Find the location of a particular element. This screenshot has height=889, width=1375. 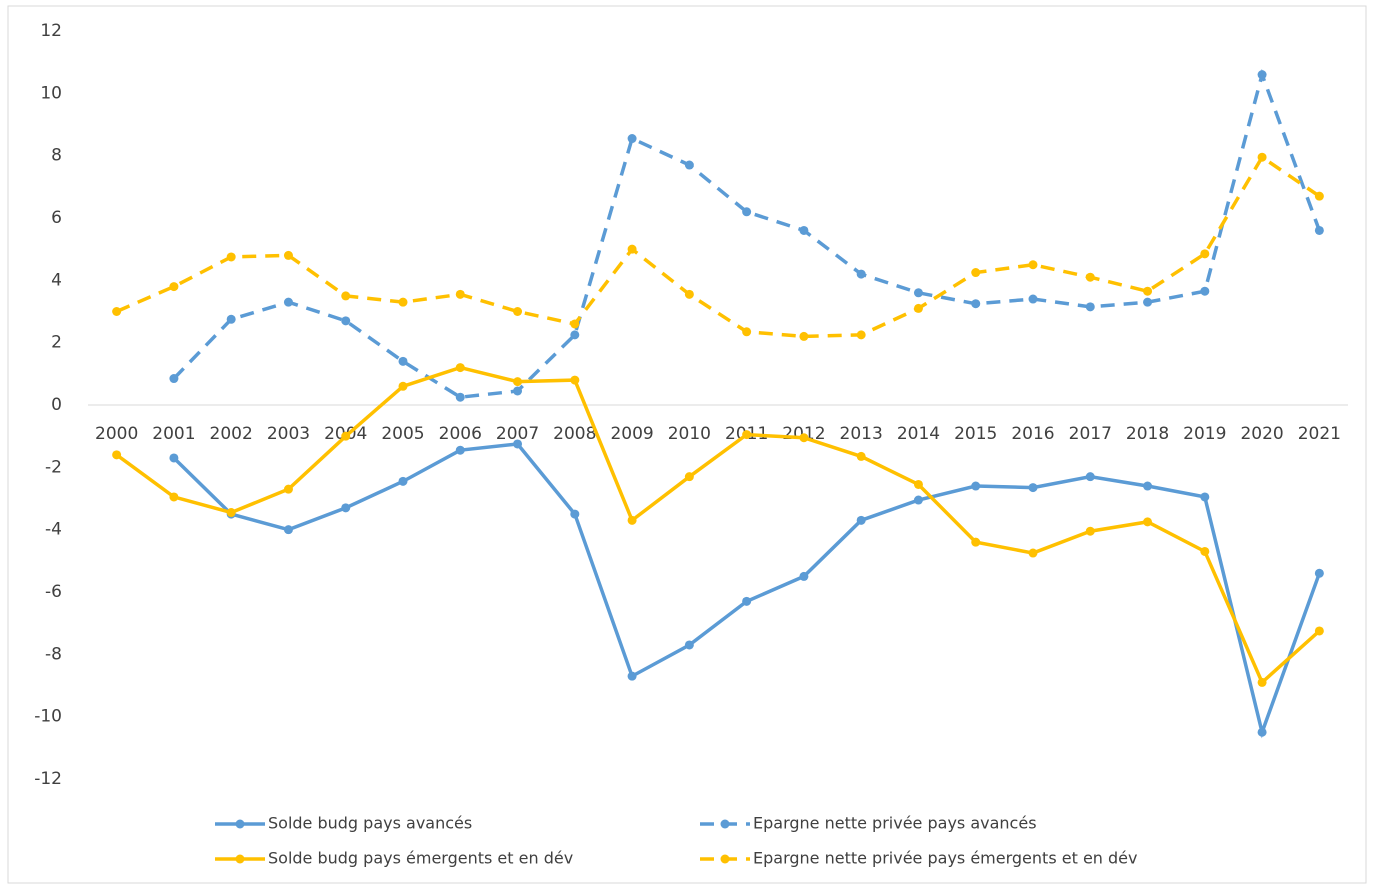

y-tick-label: 8 is located at coordinates (56, 156).